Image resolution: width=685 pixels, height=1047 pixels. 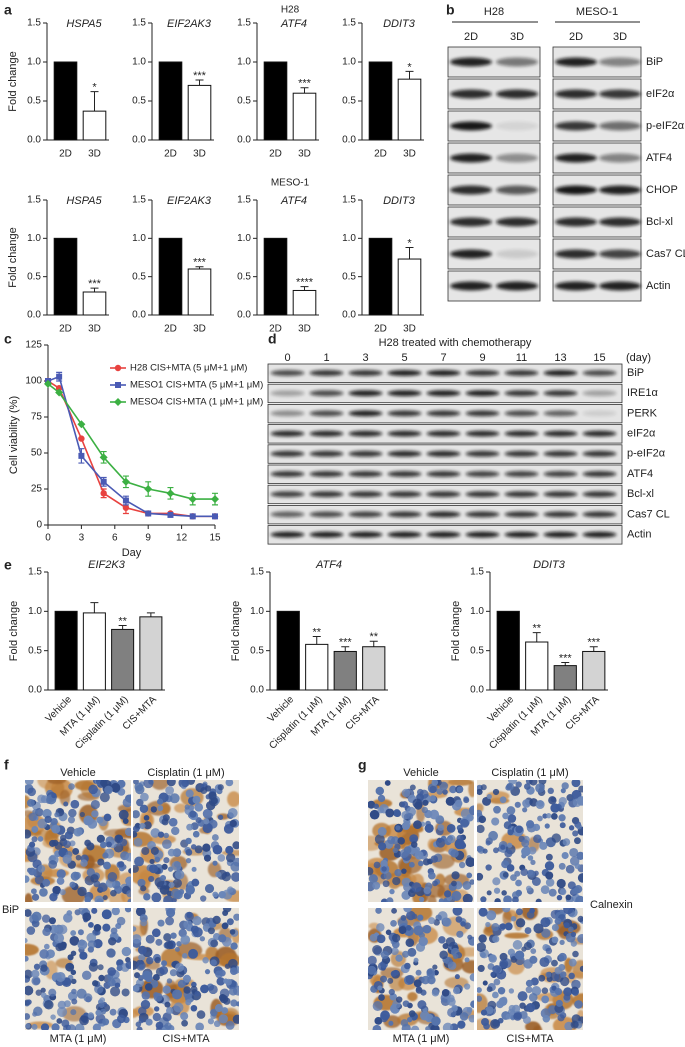 I want to click on micrograph, so click(x=421, y=841).